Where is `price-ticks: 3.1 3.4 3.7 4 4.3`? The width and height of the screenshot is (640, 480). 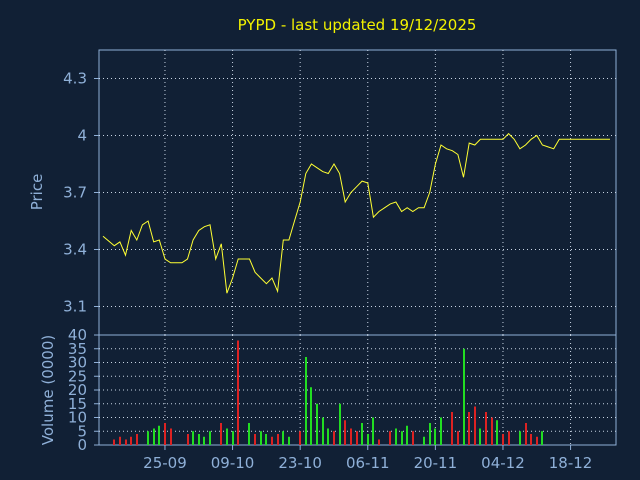
price-ticks: 3.1 3.4 3.7 4 4.3 is located at coordinates (81, 193).